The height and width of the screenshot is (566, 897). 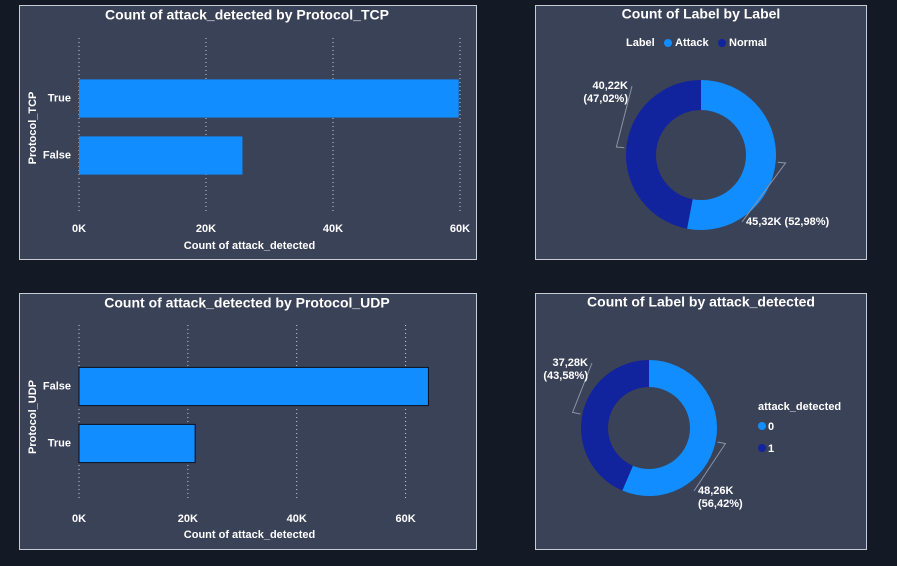 I want to click on legend-entry: 0, so click(x=771, y=427).